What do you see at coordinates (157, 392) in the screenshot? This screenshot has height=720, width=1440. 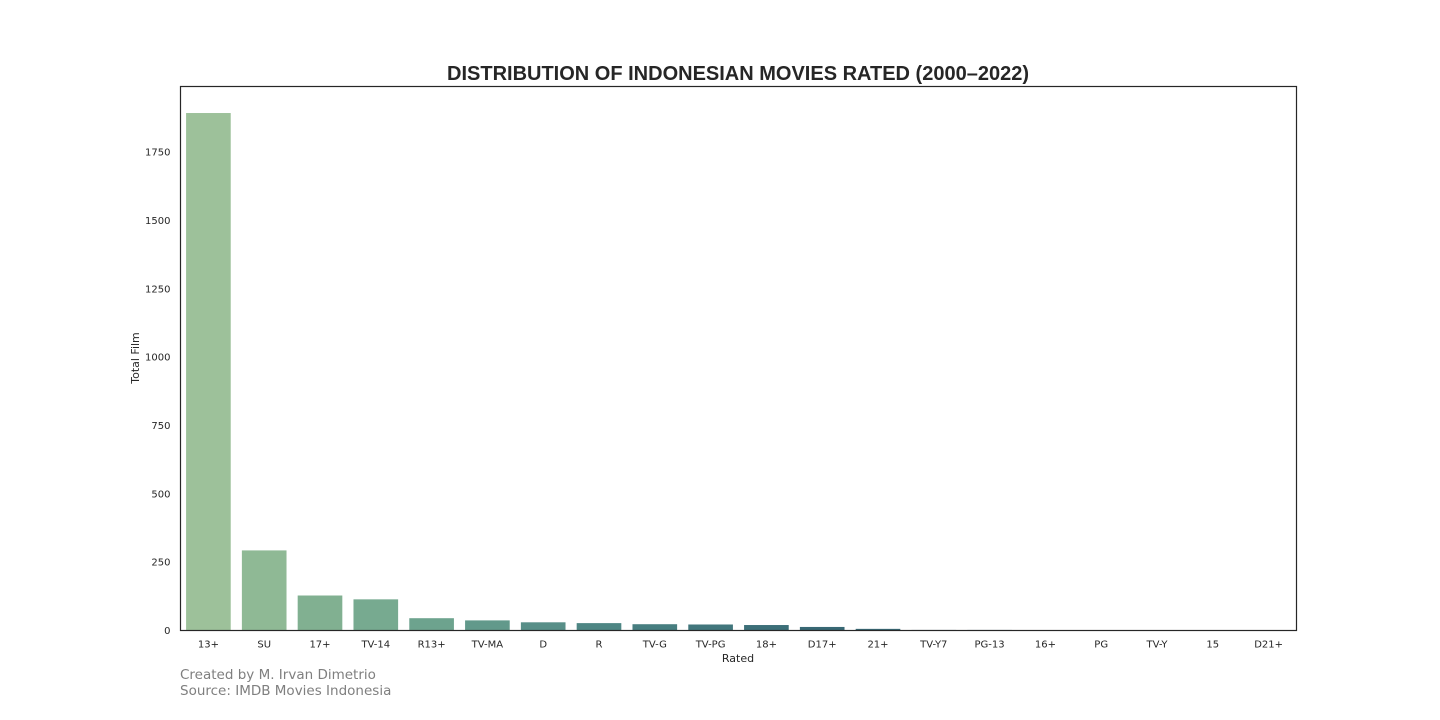 I see `y-axis-ticks: 0 250 500 750 1000 1250 1500 1750` at bounding box center [157, 392].